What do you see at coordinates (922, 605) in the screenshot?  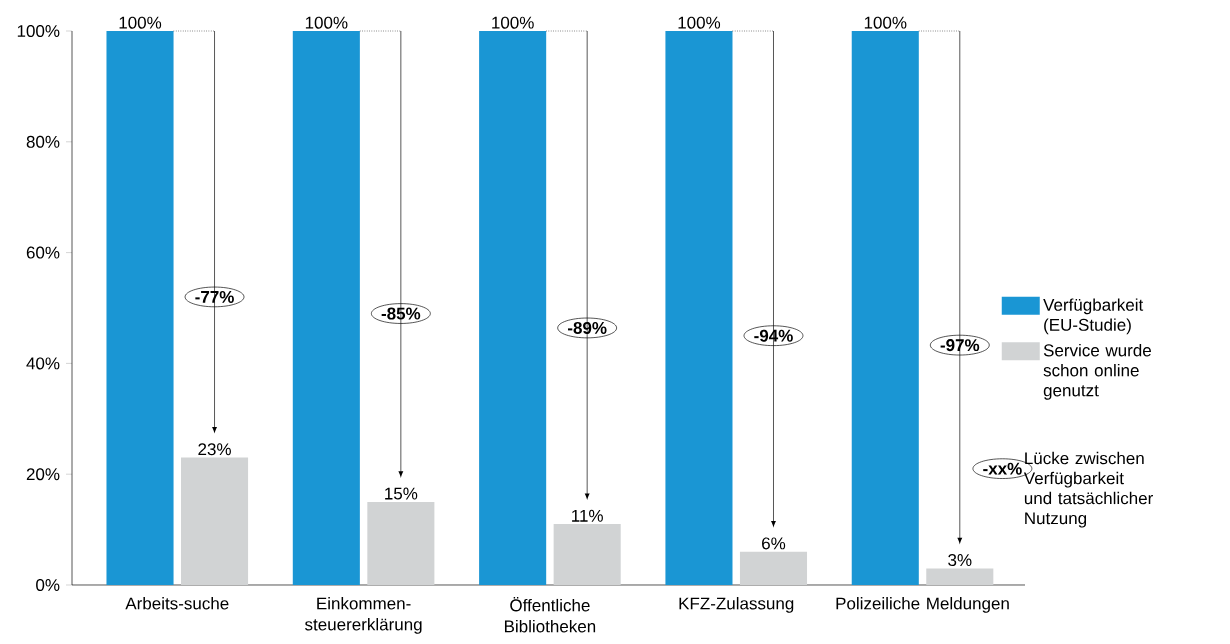 I see `x-tick-label: Polizeiliche Meldungen` at bounding box center [922, 605].